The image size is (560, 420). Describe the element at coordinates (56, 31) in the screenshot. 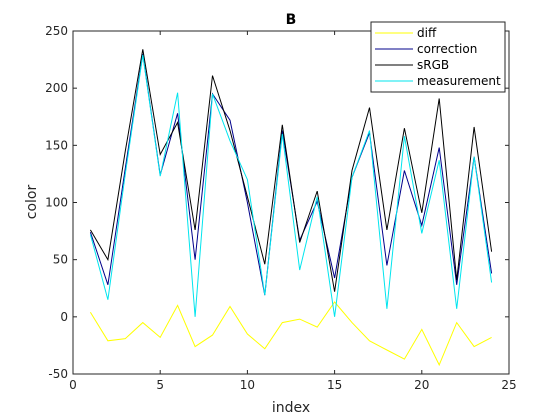

I see `y-tick-label: 250` at that location.